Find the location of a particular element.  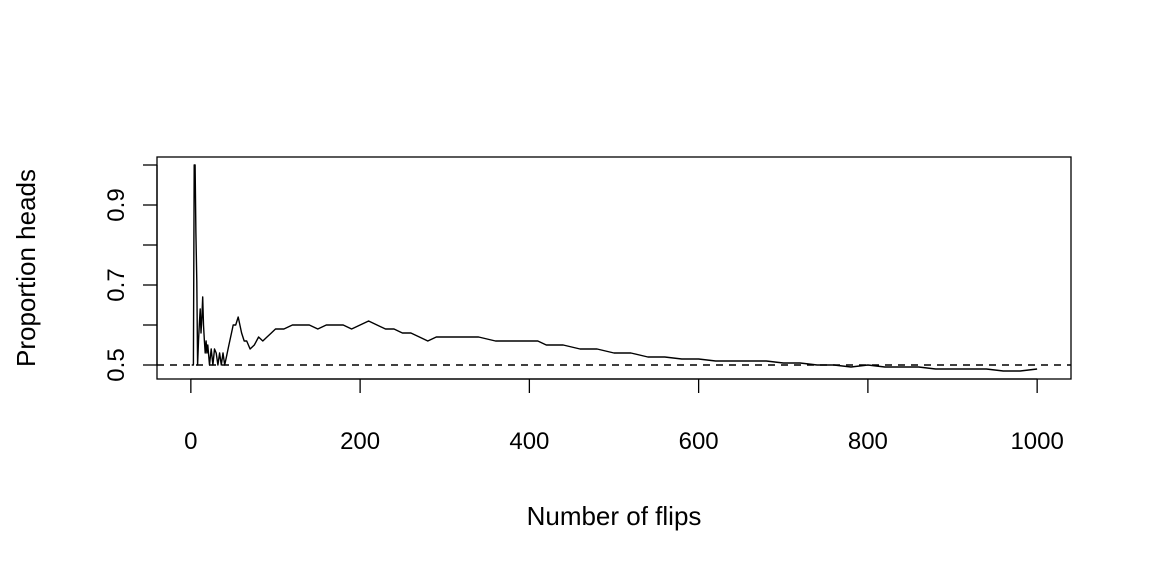

x-tick-label: 0 is located at coordinates (190, 441).